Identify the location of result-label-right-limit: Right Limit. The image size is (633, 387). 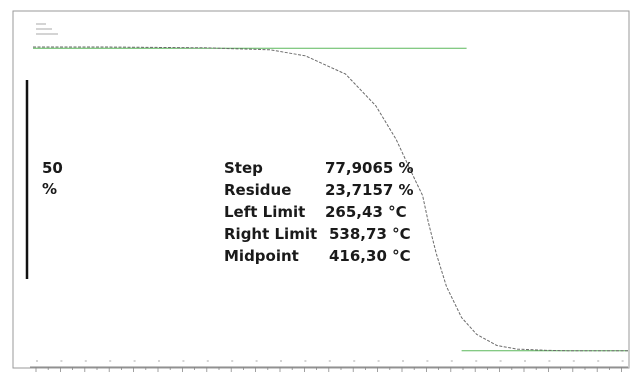
(270, 234).